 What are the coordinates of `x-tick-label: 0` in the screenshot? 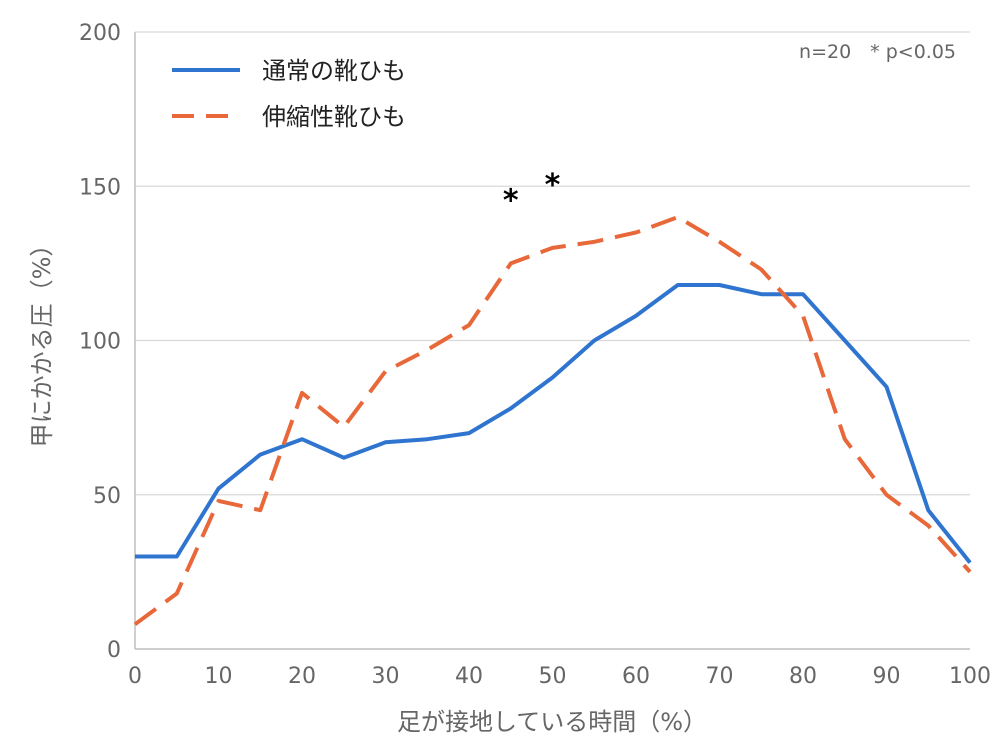 It's located at (135, 676).